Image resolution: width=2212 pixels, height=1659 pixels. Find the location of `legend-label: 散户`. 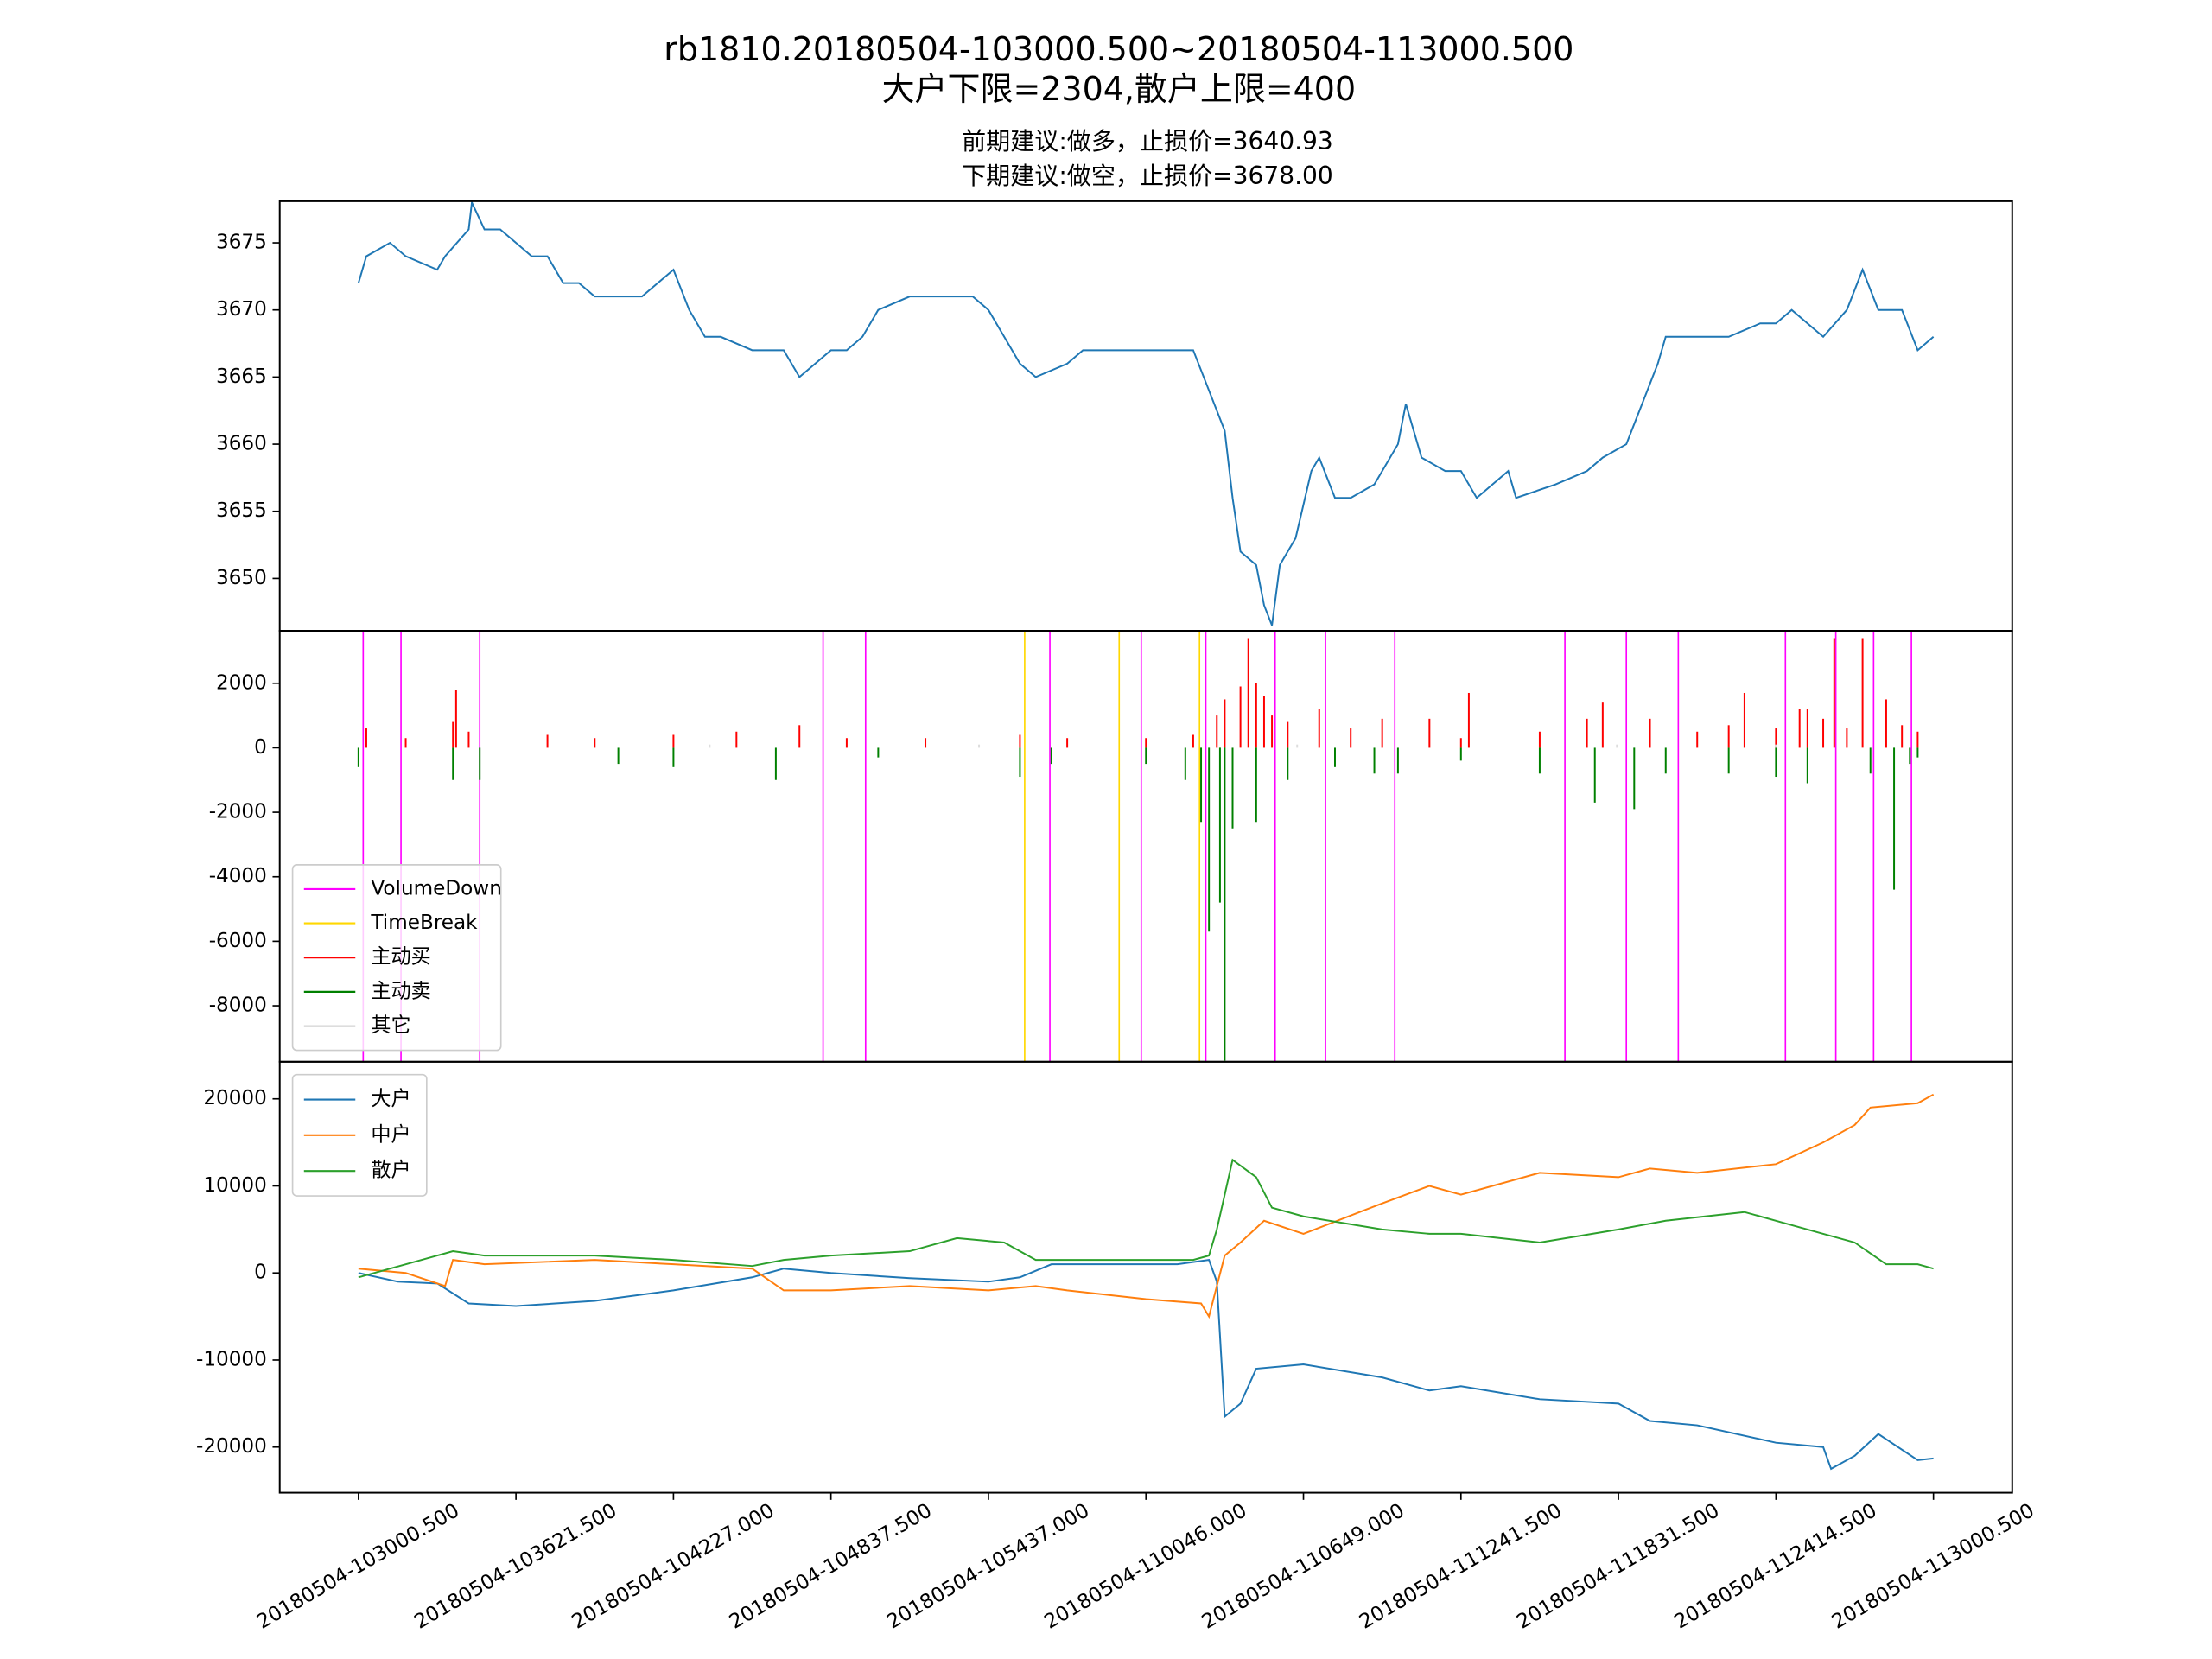

legend-label: 散户 is located at coordinates (390, 1171).